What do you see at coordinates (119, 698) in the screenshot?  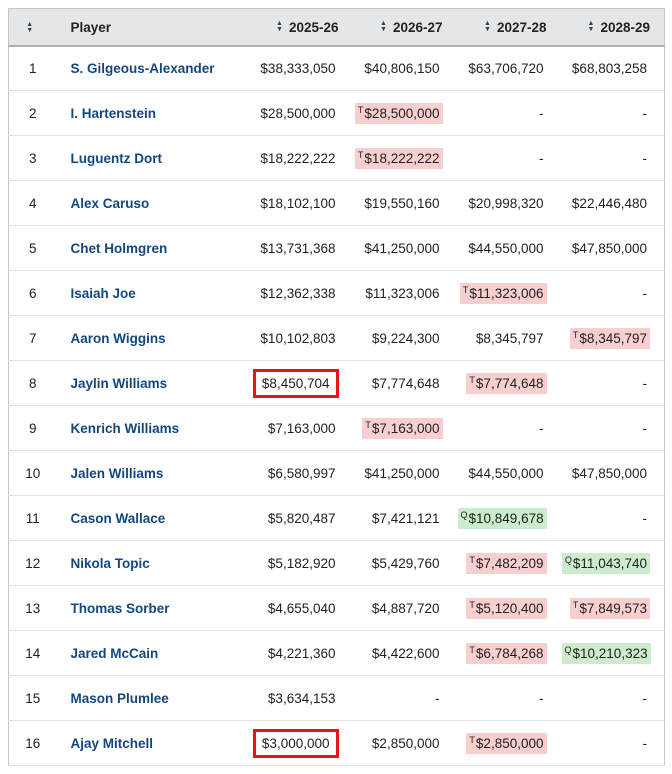 I see `player-link: Mason Plumlee` at bounding box center [119, 698].